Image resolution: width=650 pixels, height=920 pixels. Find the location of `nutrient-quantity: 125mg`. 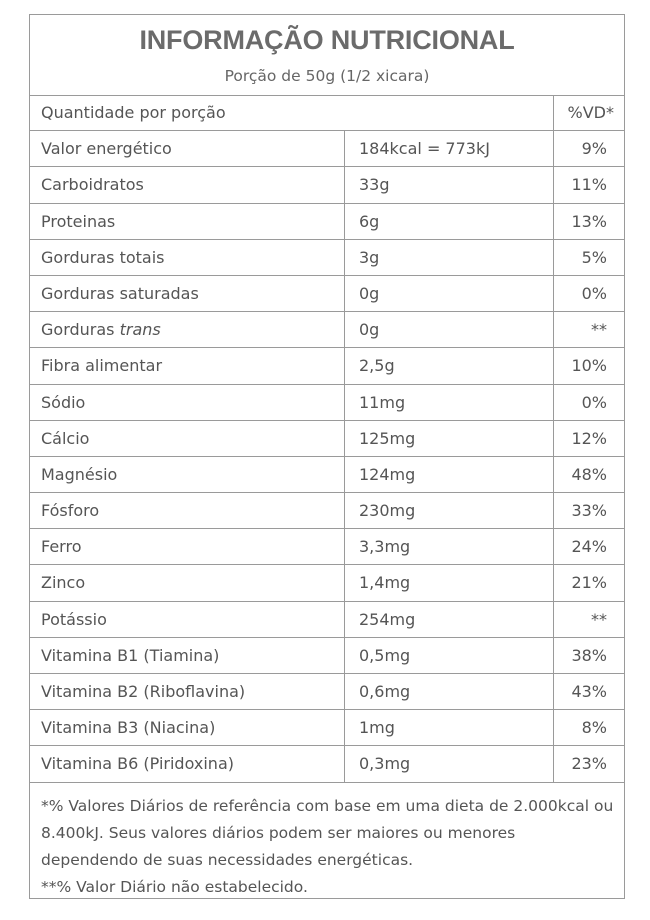

nutrient-quantity: 125mg is located at coordinates (448, 438).